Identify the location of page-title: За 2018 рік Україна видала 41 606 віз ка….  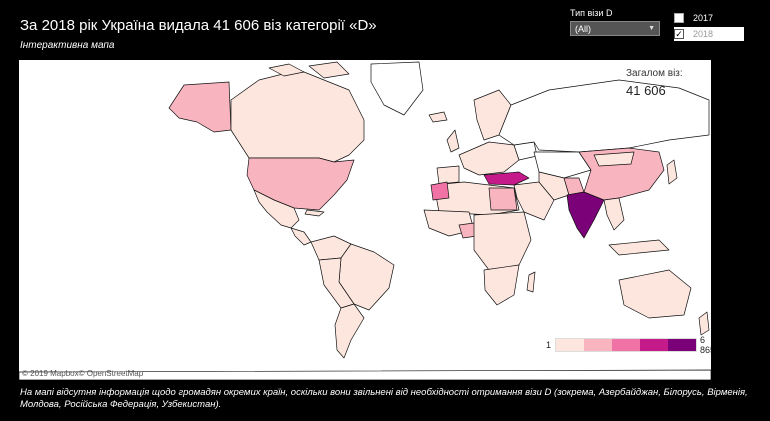
(198, 25).